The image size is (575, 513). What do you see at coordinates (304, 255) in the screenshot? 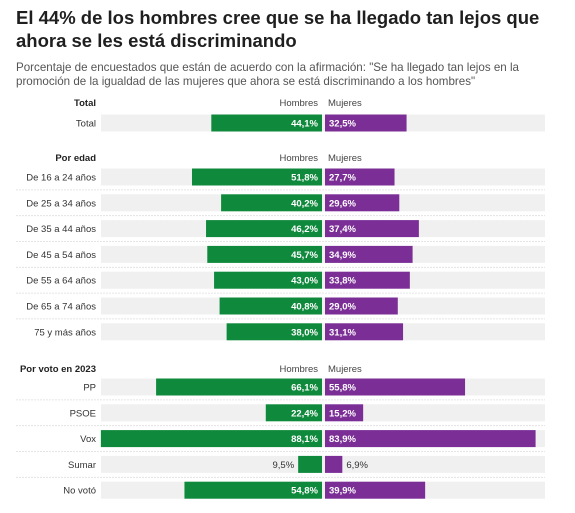
I see `value-label-hombres: 45,7%` at bounding box center [304, 255].